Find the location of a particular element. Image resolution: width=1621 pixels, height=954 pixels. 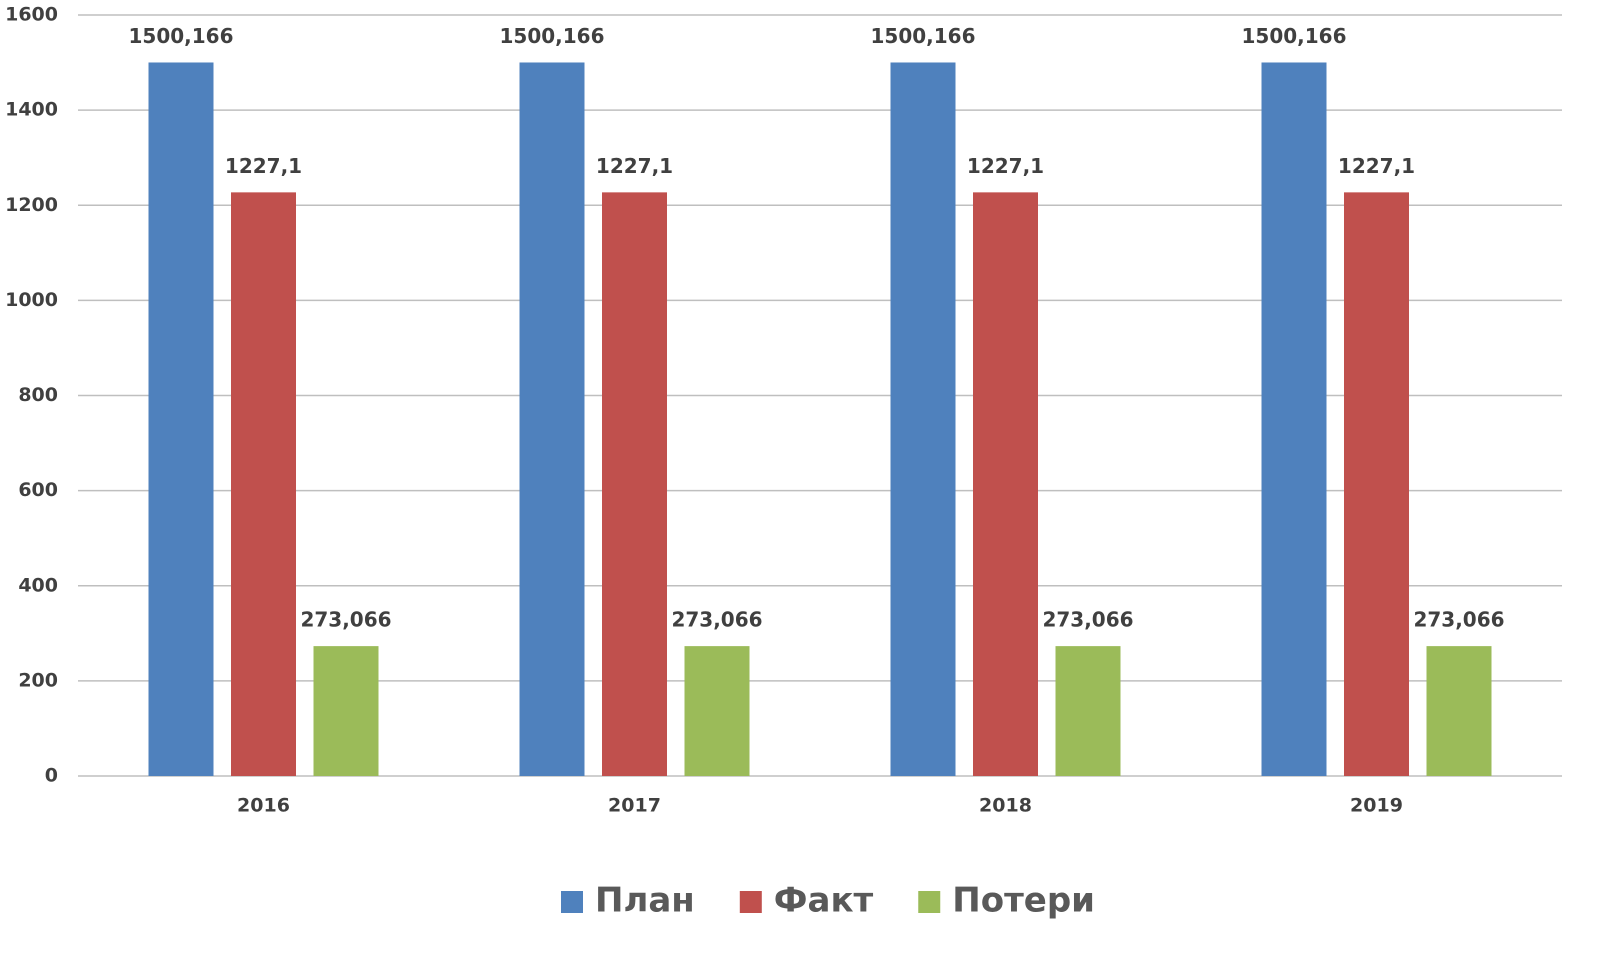

legend-label: План is located at coordinates (645, 901).